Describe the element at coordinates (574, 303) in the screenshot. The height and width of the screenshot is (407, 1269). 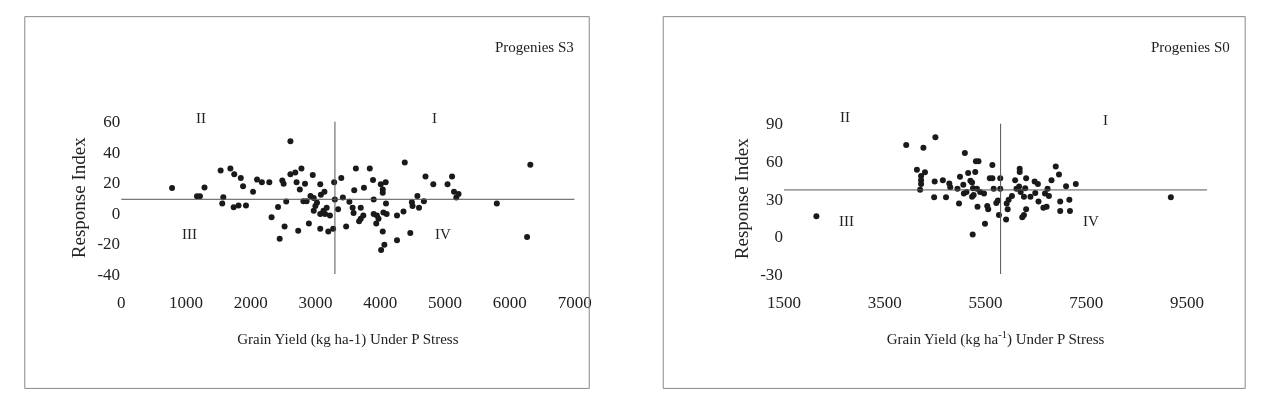
I see `x-tick-label: 7000` at that location.